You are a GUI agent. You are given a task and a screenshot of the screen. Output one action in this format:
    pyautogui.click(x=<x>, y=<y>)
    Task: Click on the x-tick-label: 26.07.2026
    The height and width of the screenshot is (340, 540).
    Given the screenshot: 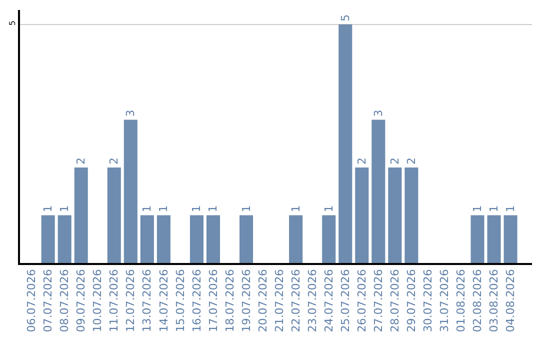 What is the action you would take?
    pyautogui.click(x=361, y=300)
    